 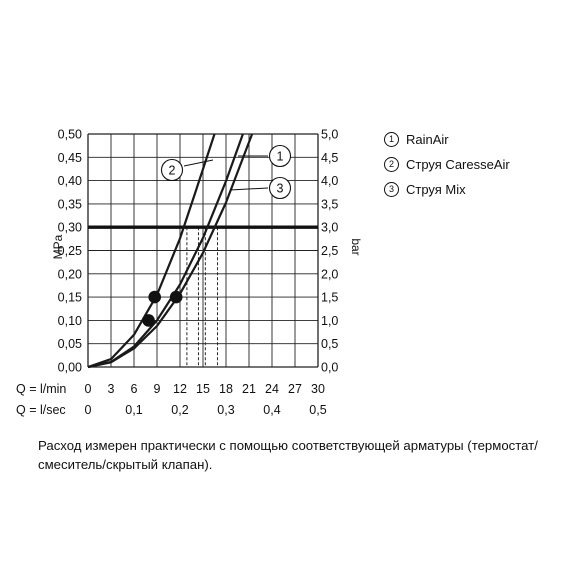 I want to click on legend-item: 1 RainAir, so click(x=447, y=139).